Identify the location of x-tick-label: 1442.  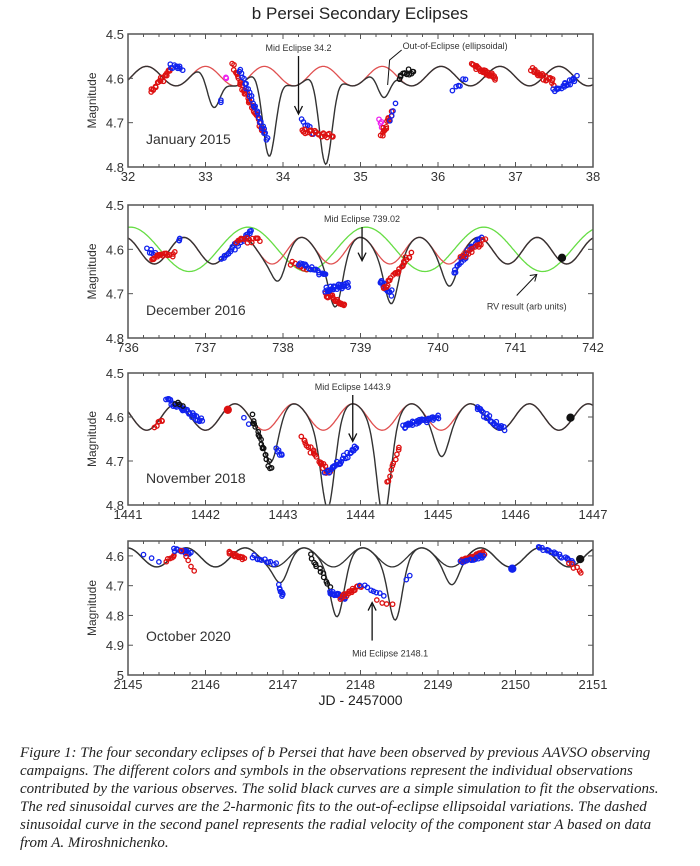
(205, 514).